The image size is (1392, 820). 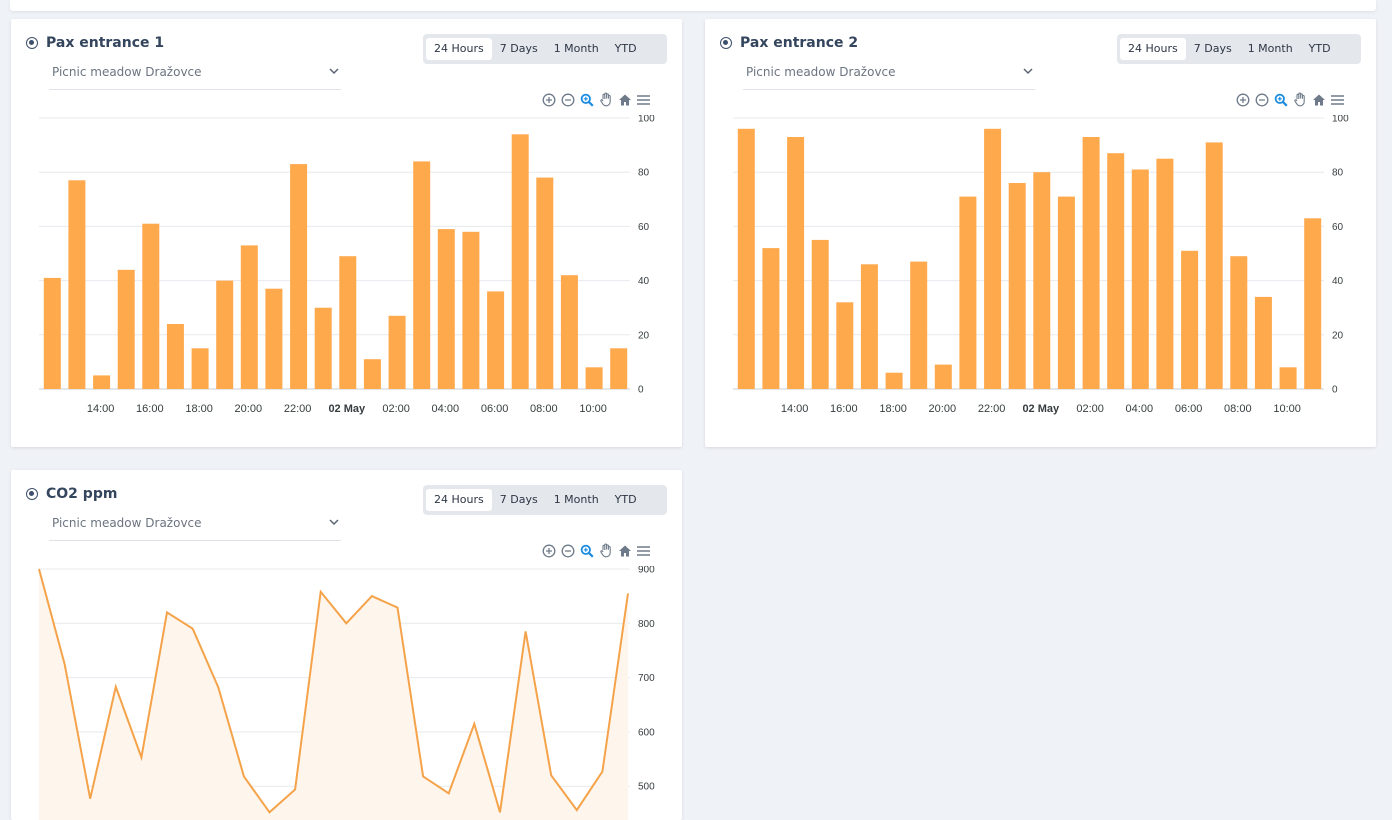 I want to click on y-tick-label: 800, so click(x=646, y=624).